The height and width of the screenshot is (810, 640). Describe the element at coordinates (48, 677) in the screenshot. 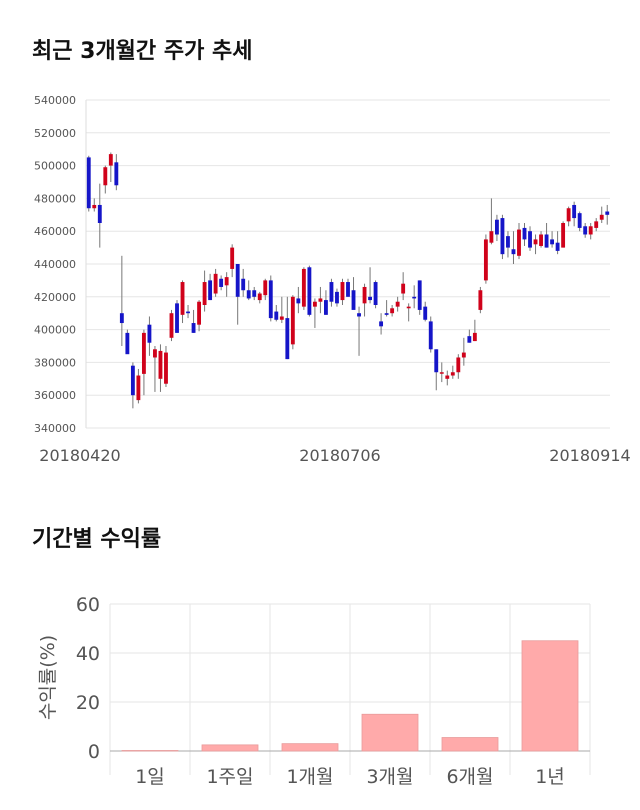

I see `y-axis-label: 수익률(%)` at that location.